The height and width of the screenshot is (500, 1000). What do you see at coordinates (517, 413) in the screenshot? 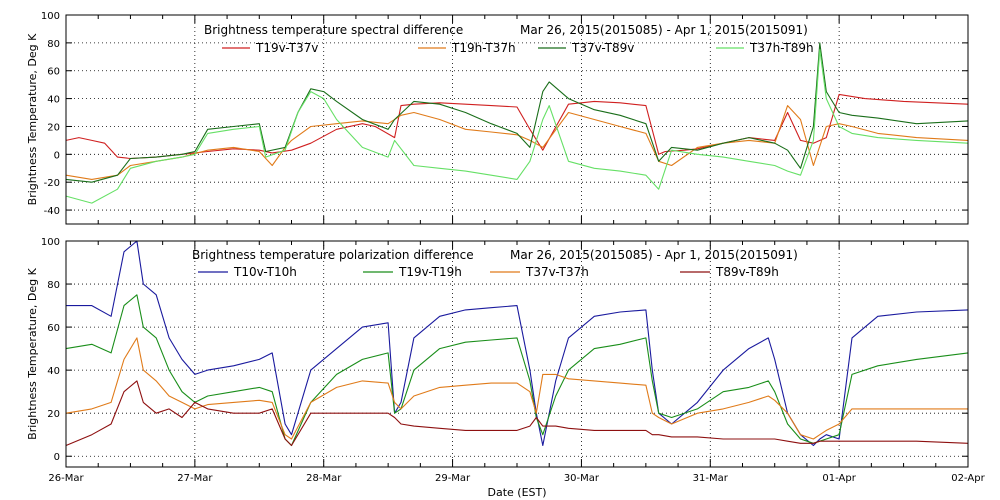
I see `series-line-t89v-t89h` at bounding box center [517, 413].